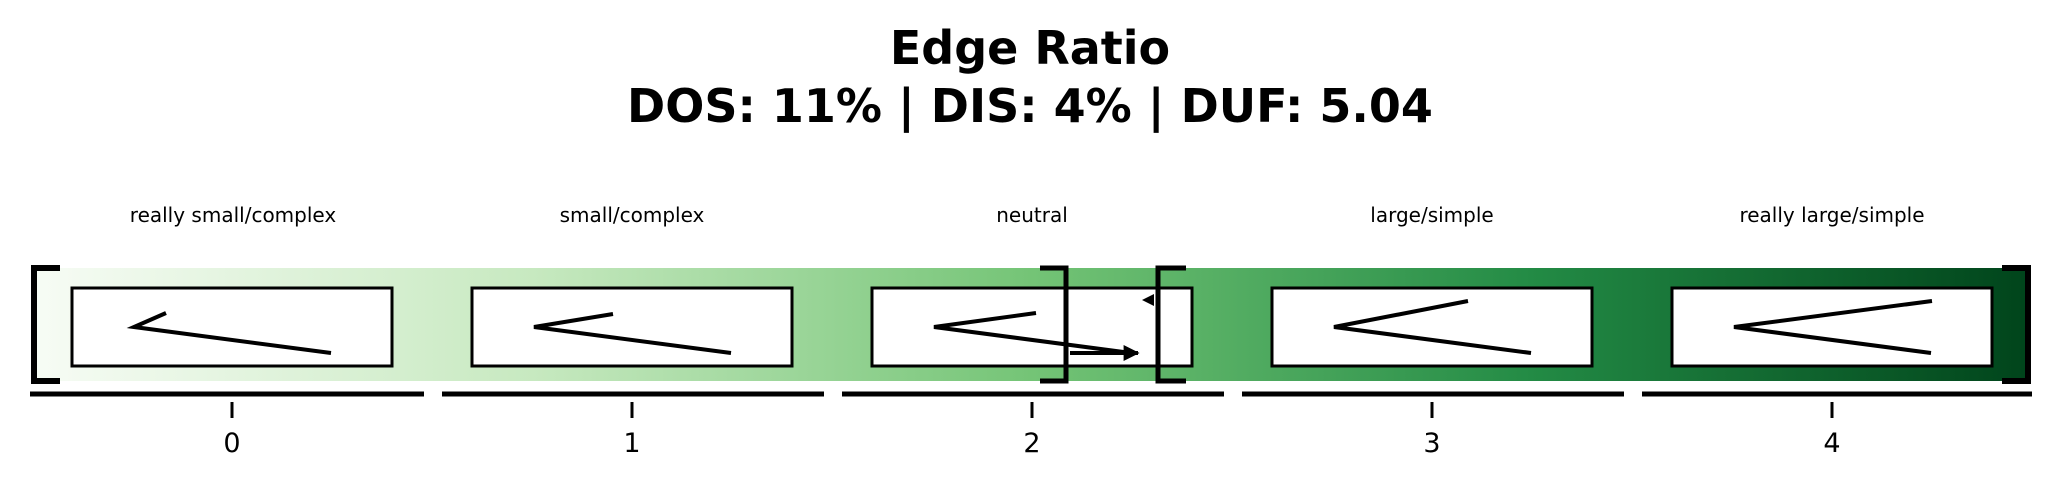 This screenshot has width=2060, height=488. What do you see at coordinates (45, 324) in the screenshot?
I see `range-bracket-left` at bounding box center [45, 324].